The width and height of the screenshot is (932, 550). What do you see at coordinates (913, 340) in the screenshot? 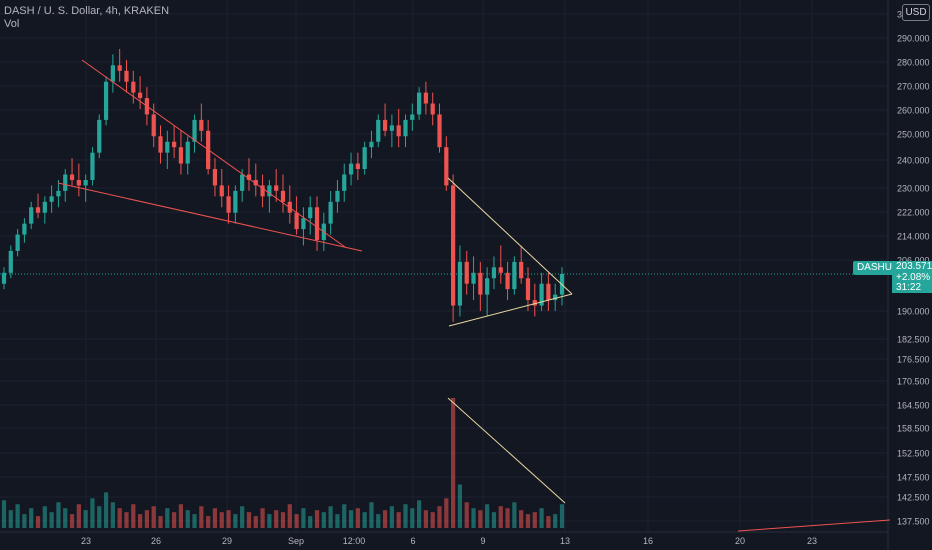
I see `price-axis-label: 182.500` at bounding box center [913, 340].